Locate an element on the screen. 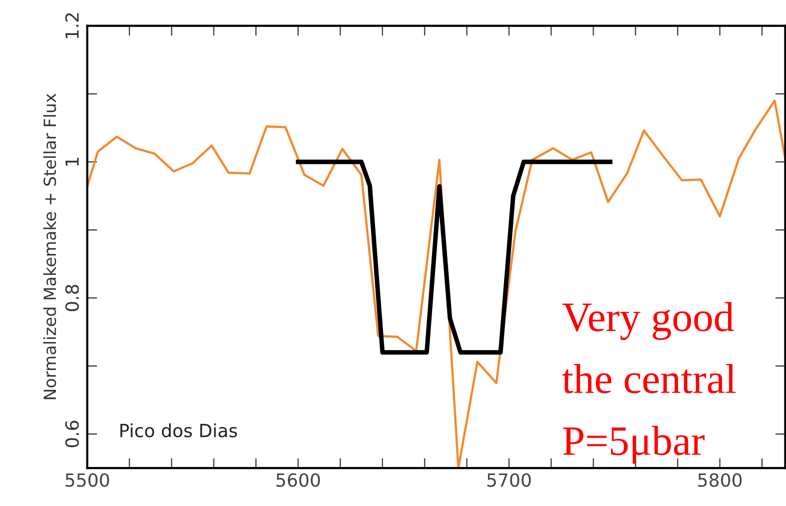  annotation: Very good is located at coordinates (648, 321).